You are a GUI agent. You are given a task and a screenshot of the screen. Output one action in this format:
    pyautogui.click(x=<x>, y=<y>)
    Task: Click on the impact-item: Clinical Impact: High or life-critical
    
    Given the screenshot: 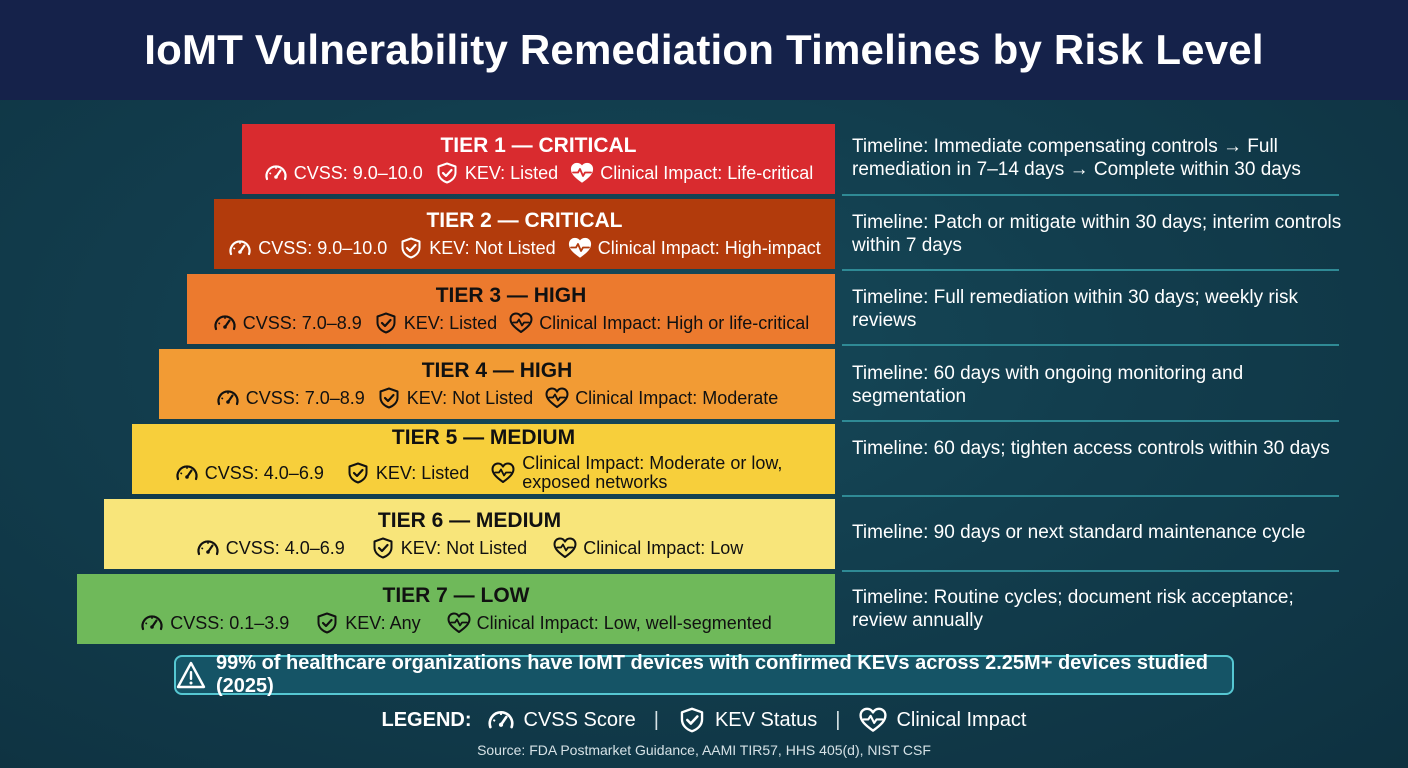 What is the action you would take?
    pyautogui.click(x=659, y=323)
    